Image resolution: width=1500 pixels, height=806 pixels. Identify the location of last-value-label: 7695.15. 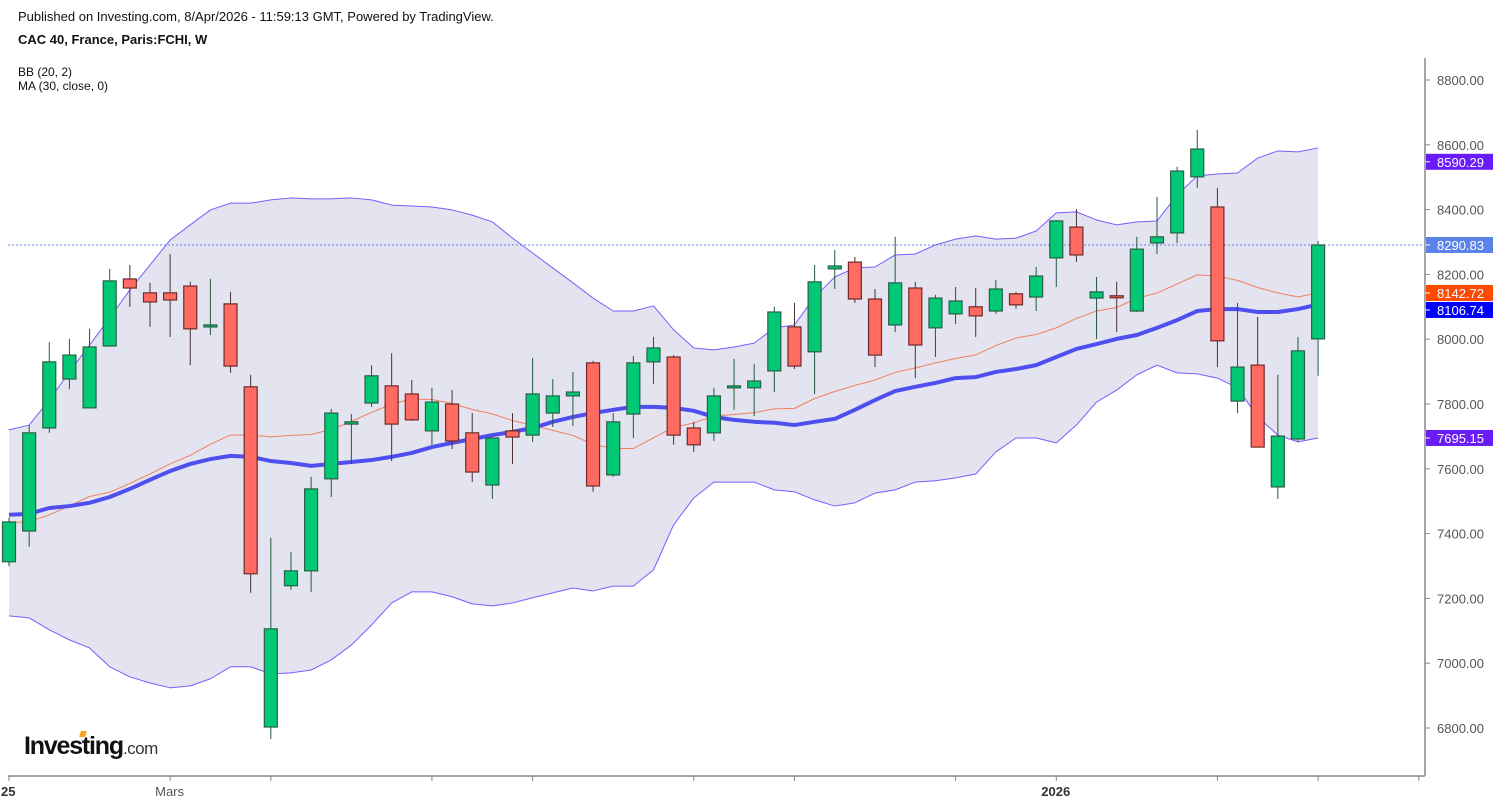
(1459, 437).